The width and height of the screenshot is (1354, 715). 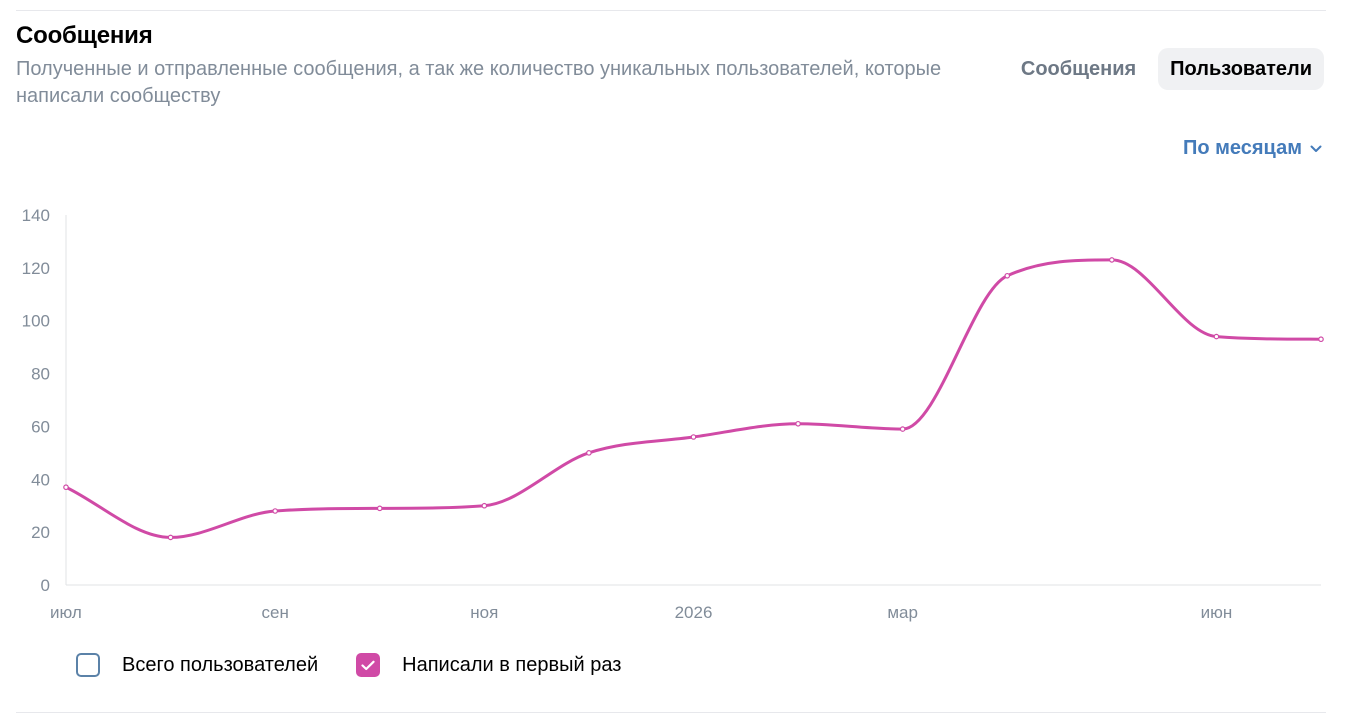 What do you see at coordinates (40, 374) in the screenshot?
I see `y-tick-label: 80` at bounding box center [40, 374].